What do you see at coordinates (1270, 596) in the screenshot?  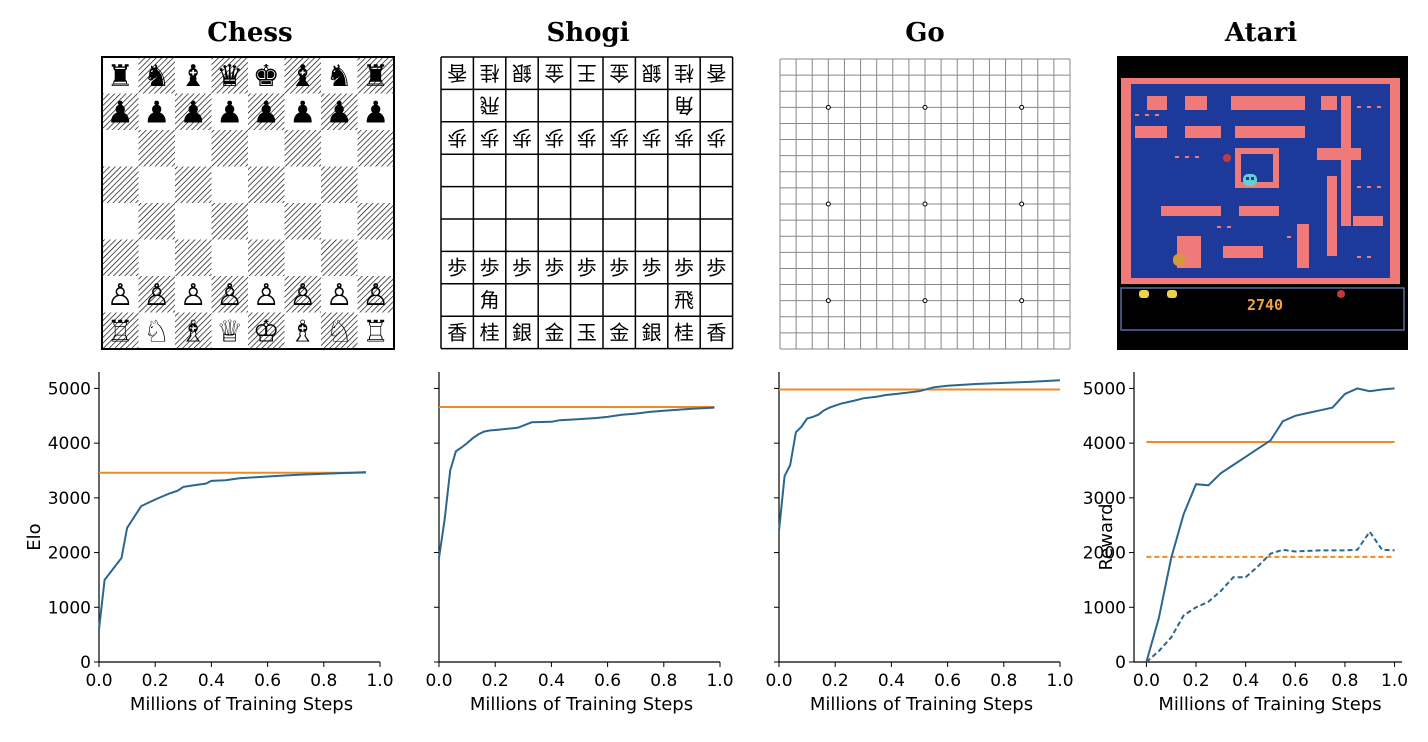 I see `series-line-muzero-reanalyze` at bounding box center [1270, 596].